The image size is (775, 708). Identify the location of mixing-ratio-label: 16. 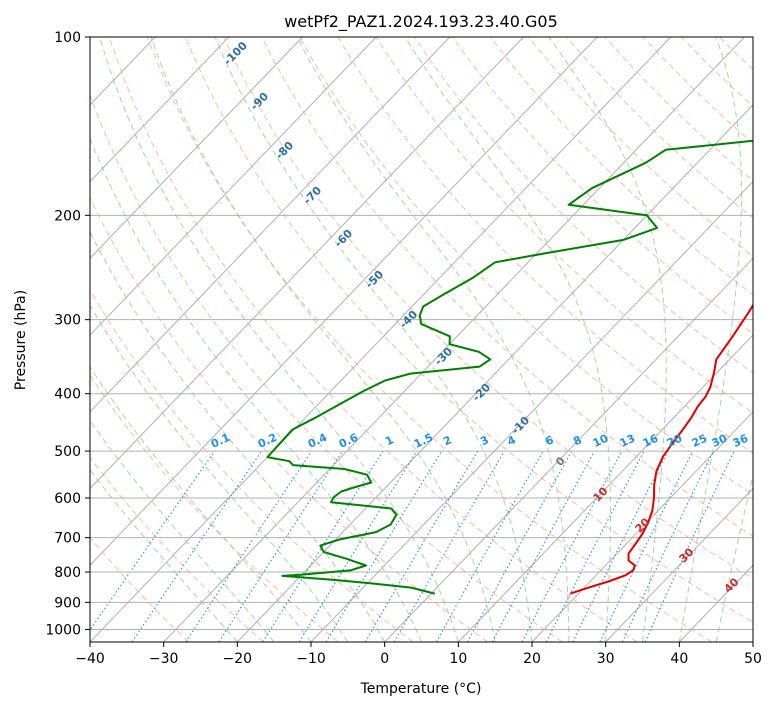
(651, 441).